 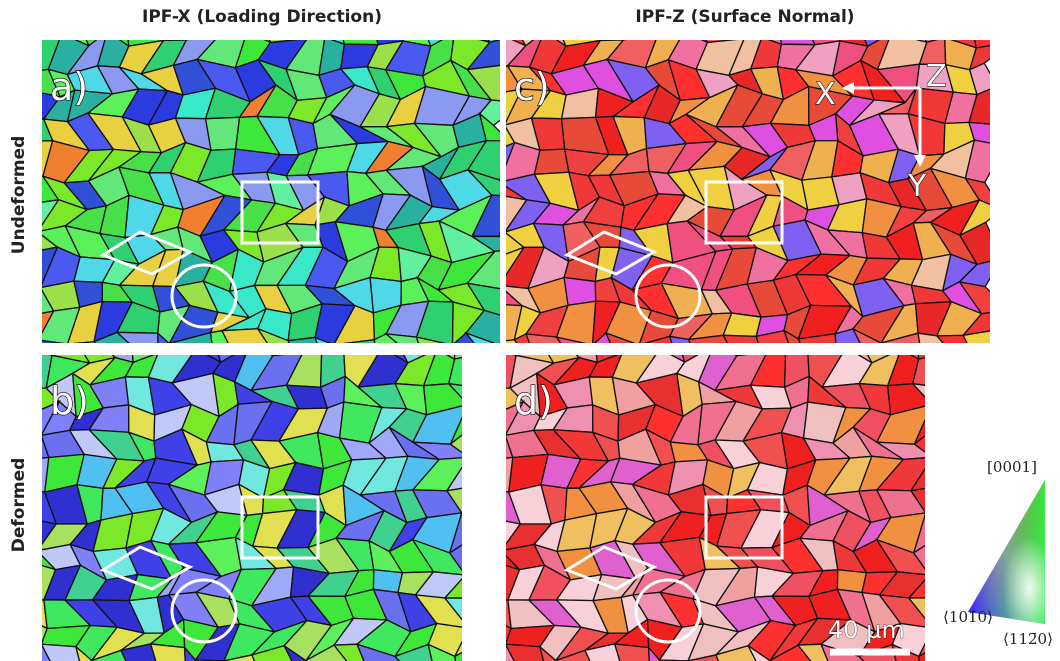 What do you see at coordinates (920, 161) in the screenshot?
I see `arrow-head` at bounding box center [920, 161].